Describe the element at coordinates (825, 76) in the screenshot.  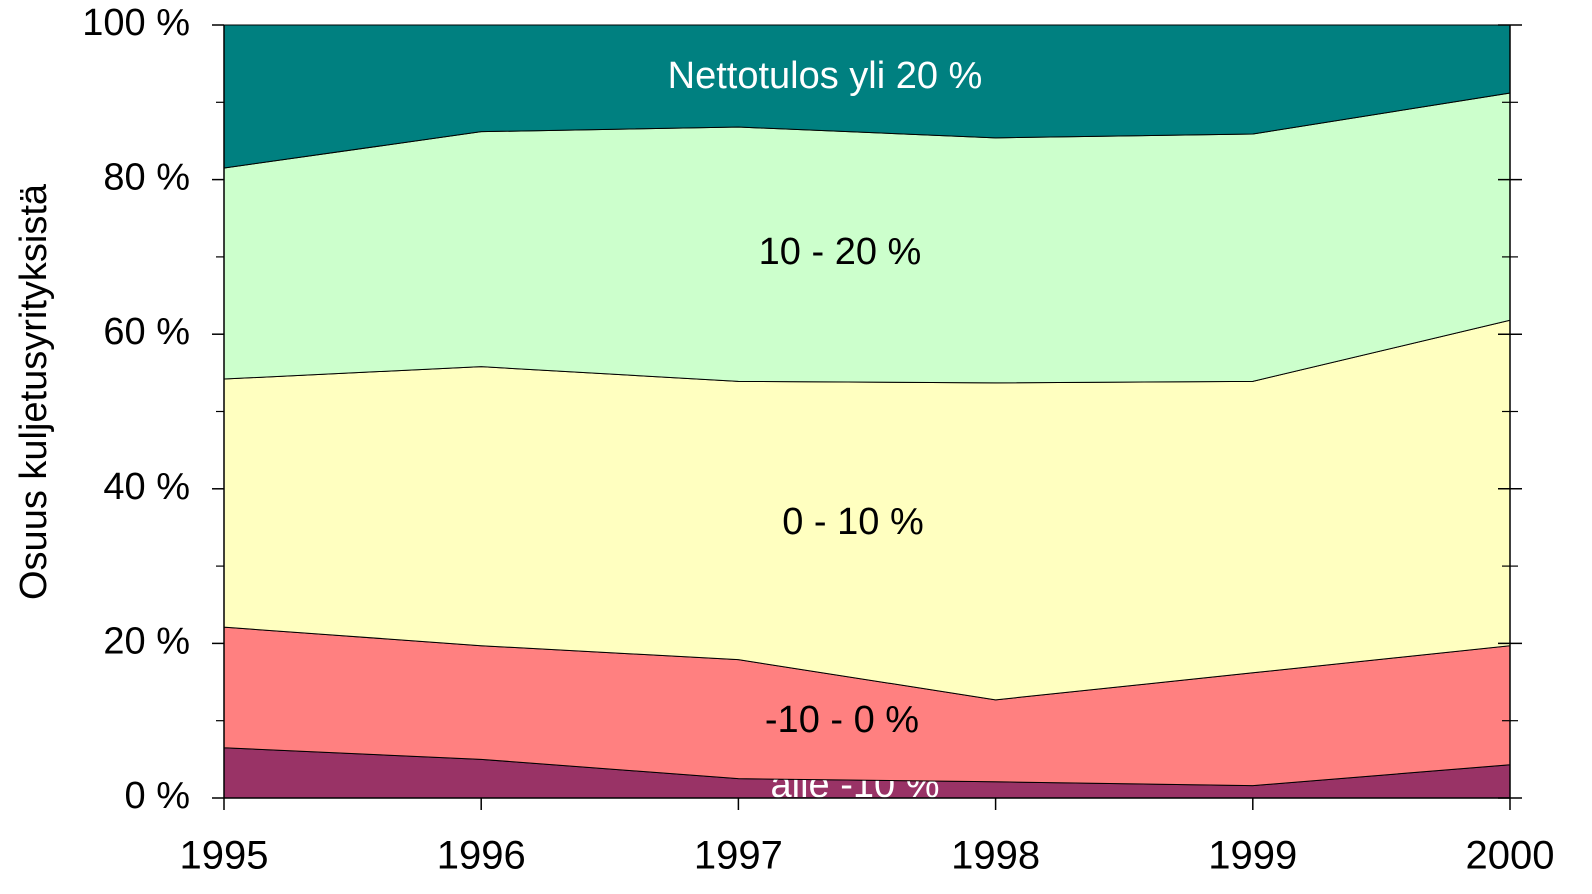
I see `series-label: Nettotulos yli 20 %` at that location.